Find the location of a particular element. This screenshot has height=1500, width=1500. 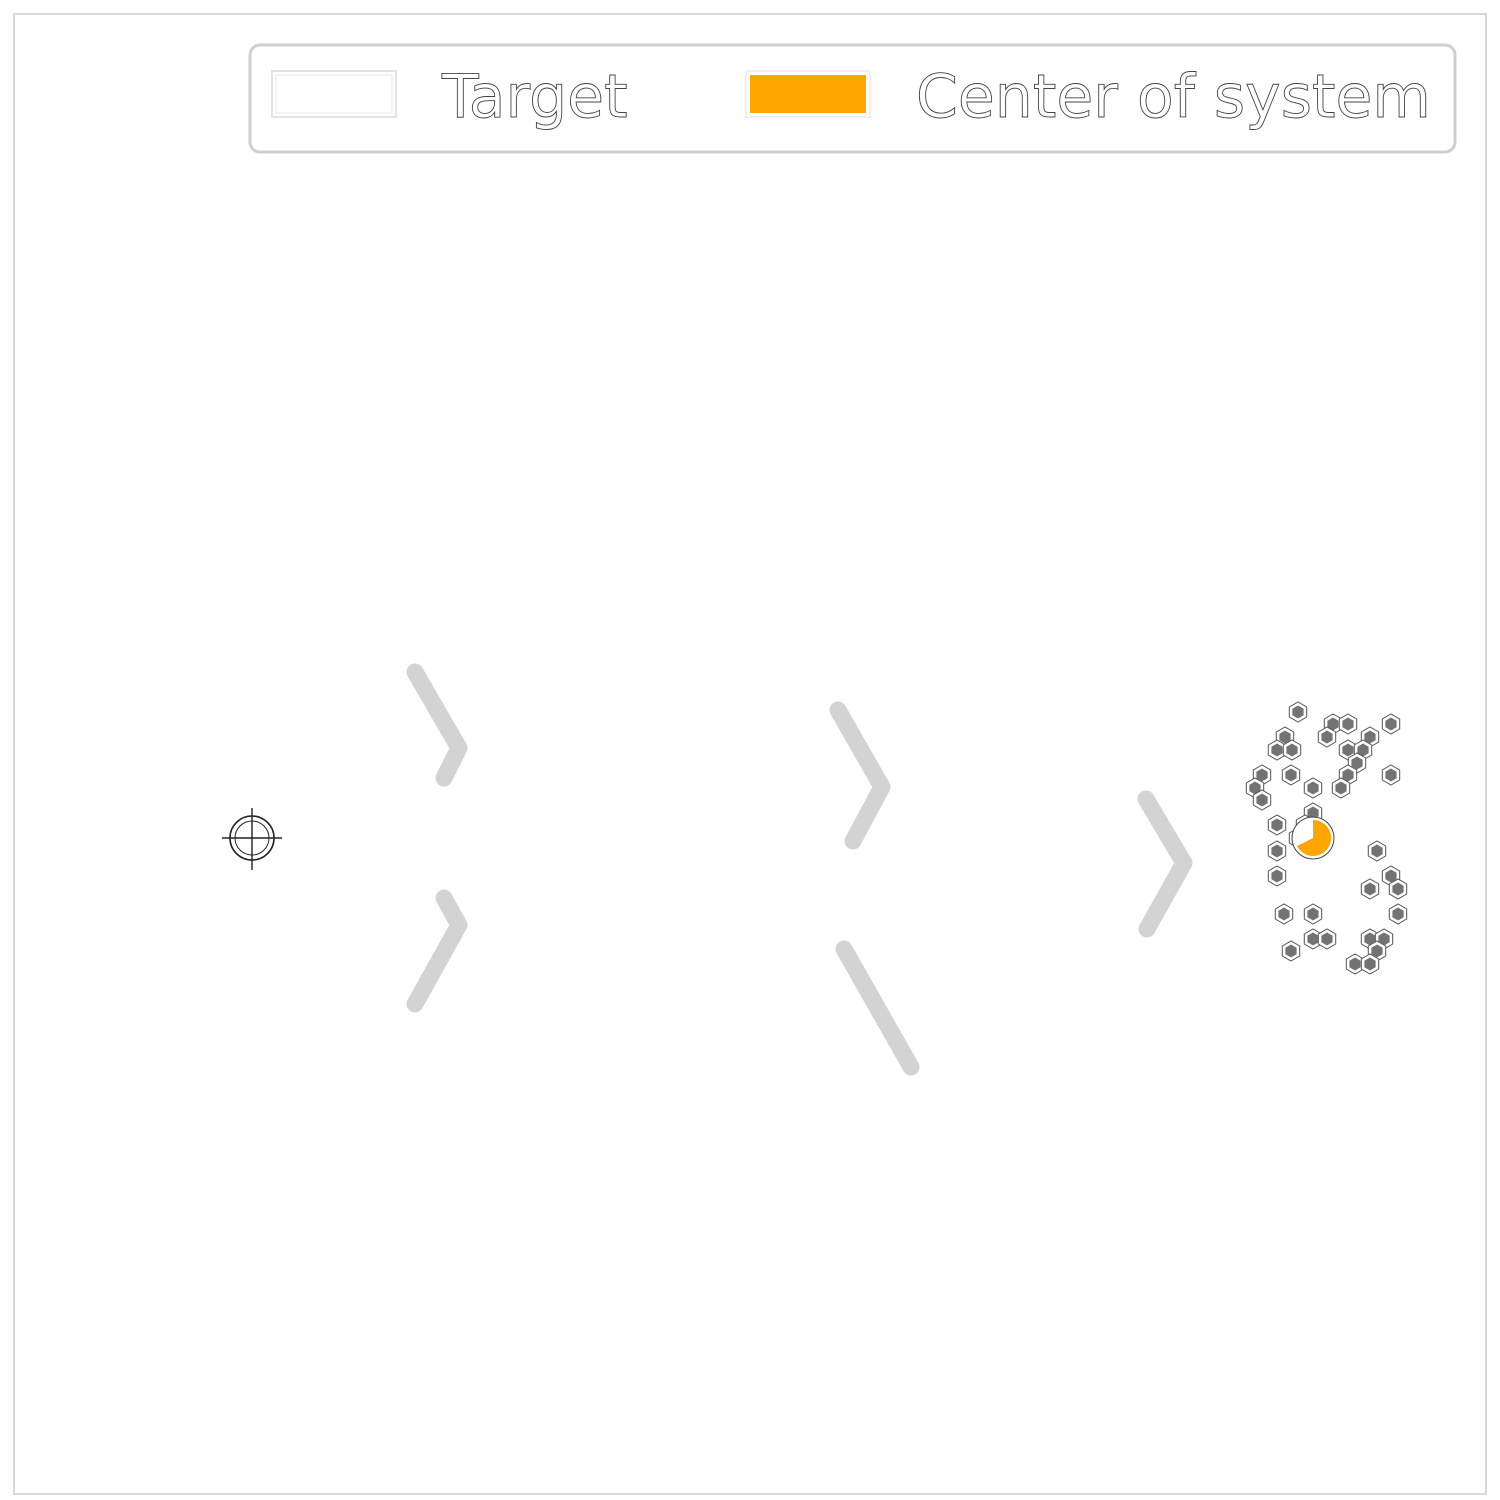

legend: Target Center of system is located at coordinates (852, 98).